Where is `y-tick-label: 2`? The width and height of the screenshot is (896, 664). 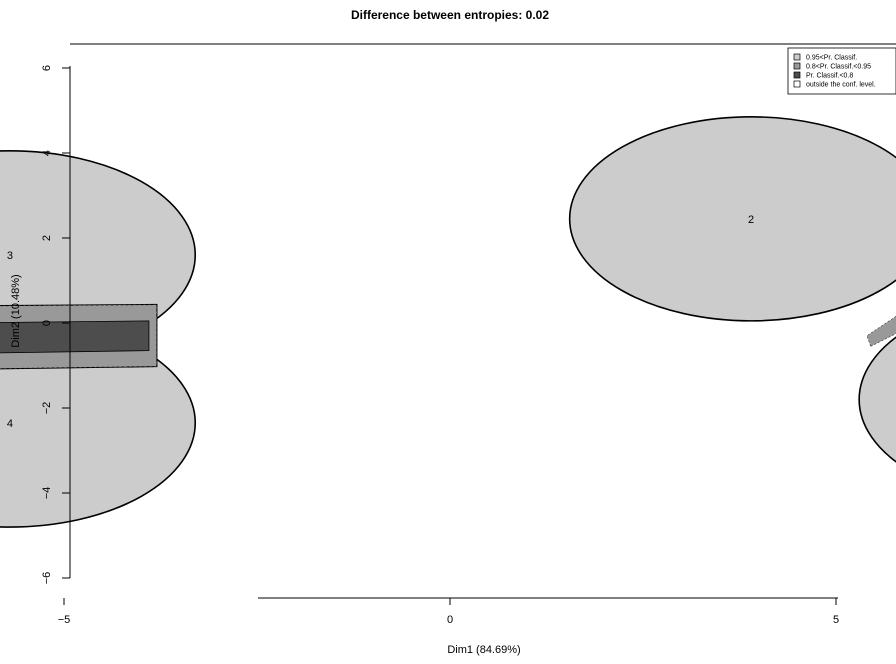 y-tick-label: 2 is located at coordinates (47, 238).